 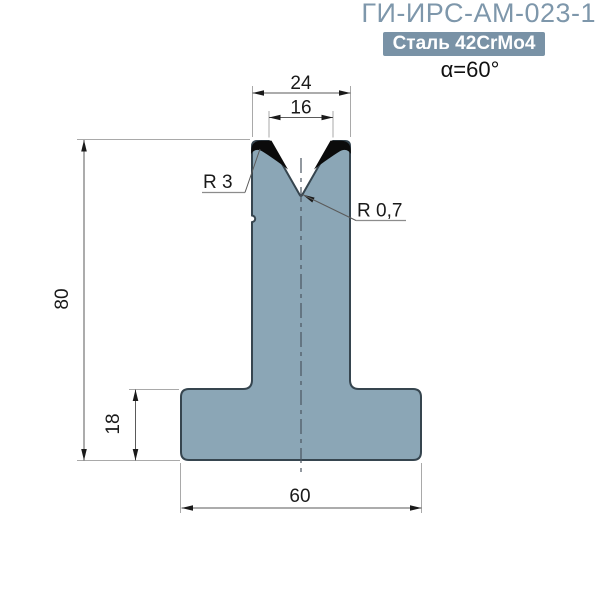 I want to click on dim-label-base-width: 60, so click(x=299, y=496).